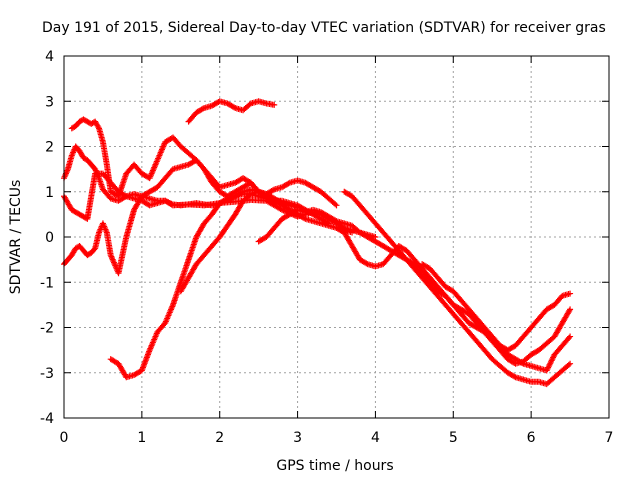 This screenshot has height=480, width=640. I want to click on y-axis-tick-labels: -4 -3 -2 -1 0 1 2 3 4, so click(47, 238).